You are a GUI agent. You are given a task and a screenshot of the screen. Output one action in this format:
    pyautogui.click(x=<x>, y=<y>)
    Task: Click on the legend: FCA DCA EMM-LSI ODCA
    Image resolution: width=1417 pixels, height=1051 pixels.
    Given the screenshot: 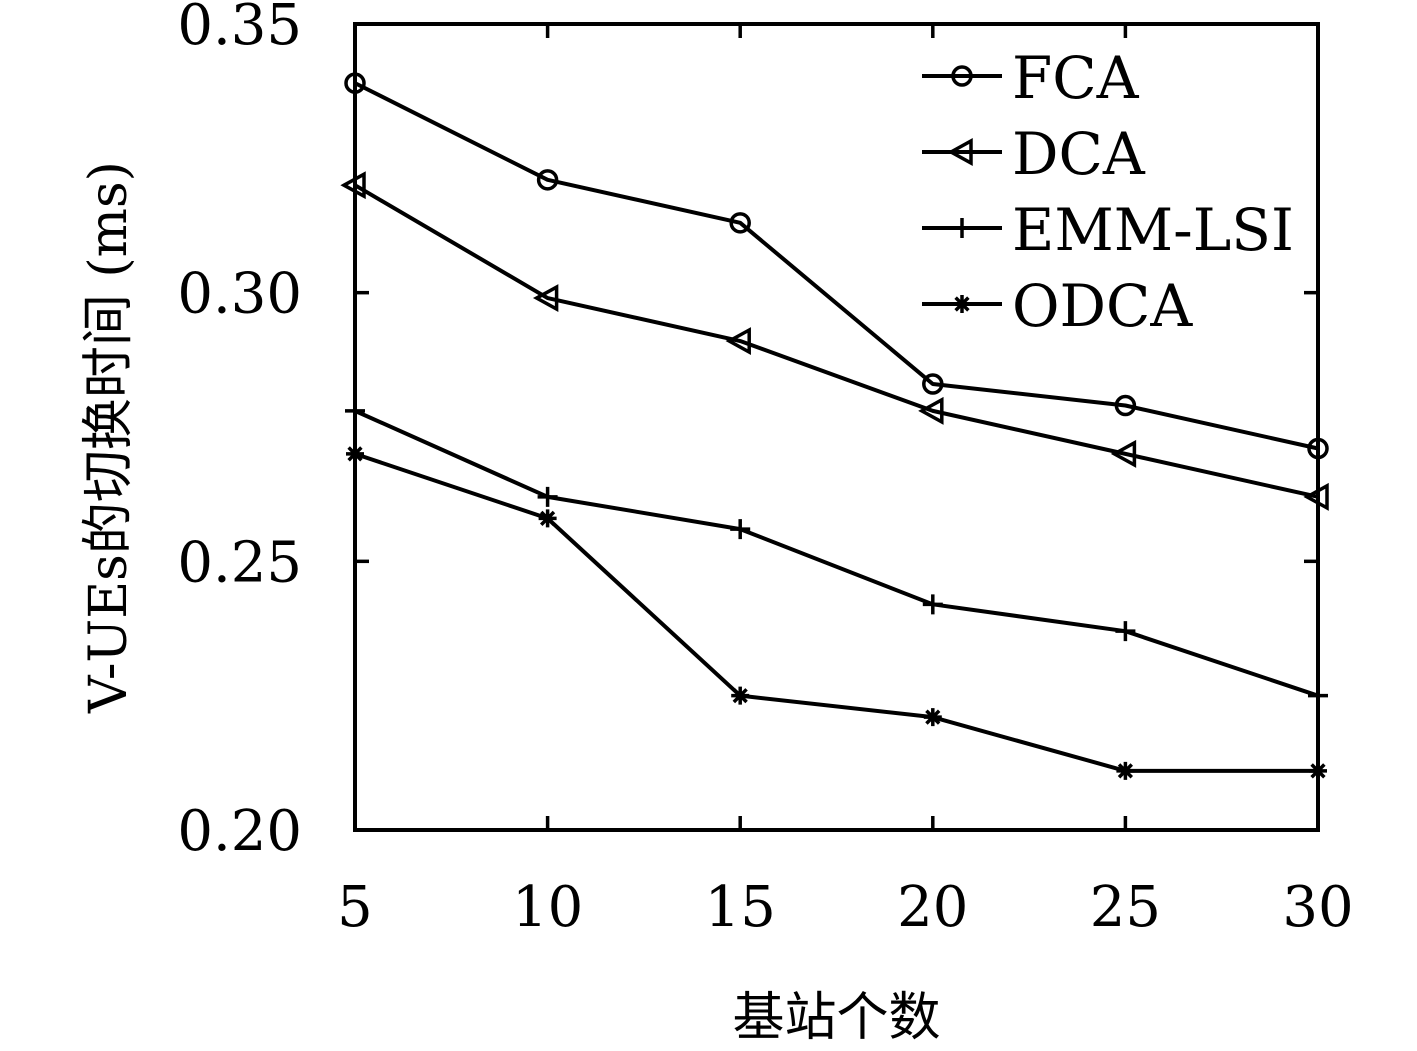 What is the action you would take?
    pyautogui.click(x=1108, y=192)
    